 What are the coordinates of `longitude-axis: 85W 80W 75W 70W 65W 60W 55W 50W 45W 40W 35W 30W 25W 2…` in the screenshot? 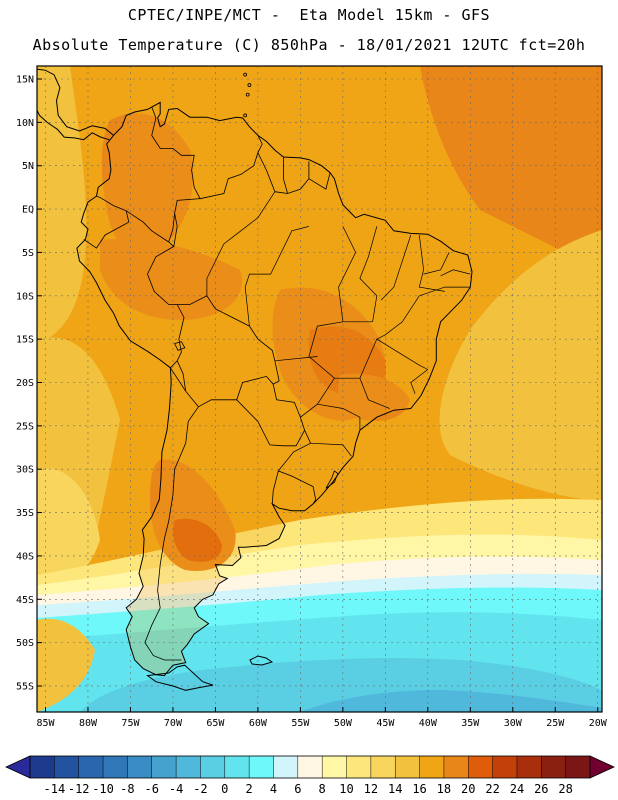 It's located at (322, 718).